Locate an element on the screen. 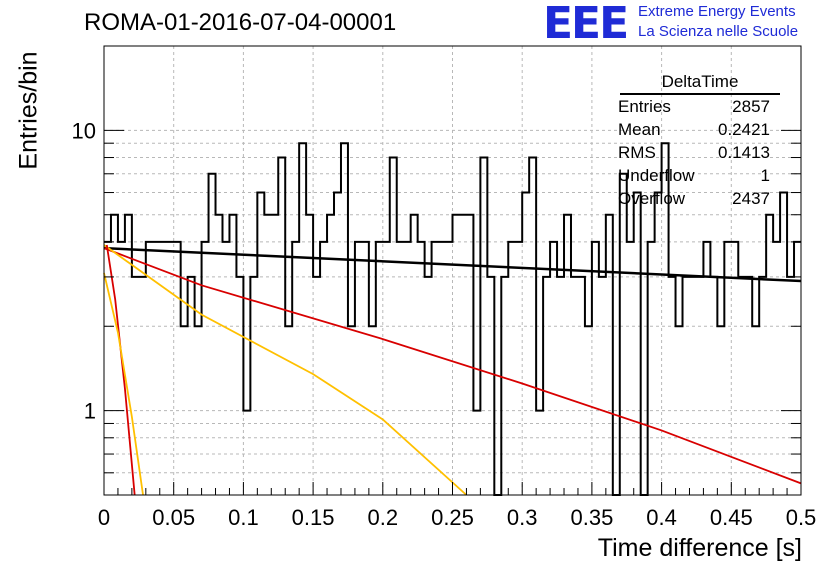 This screenshot has width=836, height=572. stats-row: Overflow 2437 is located at coordinates (696, 198).